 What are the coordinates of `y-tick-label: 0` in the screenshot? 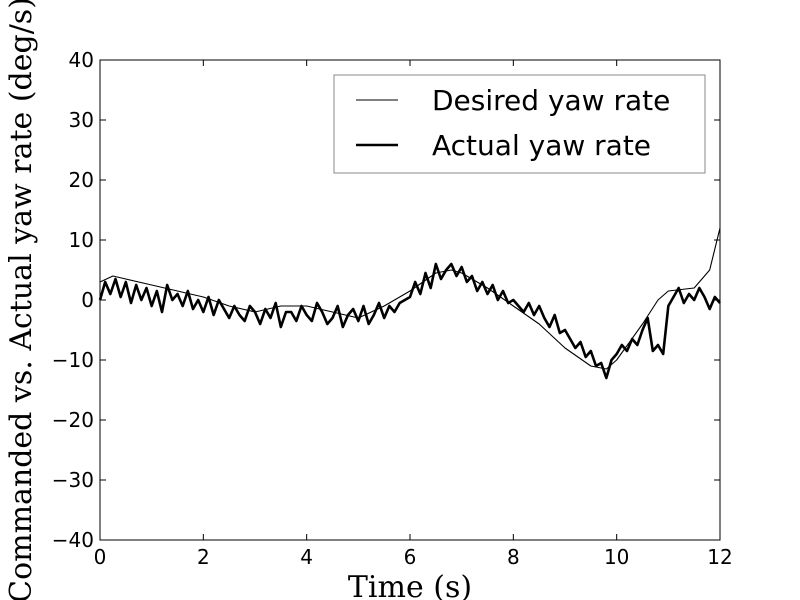 It's located at (87, 300).